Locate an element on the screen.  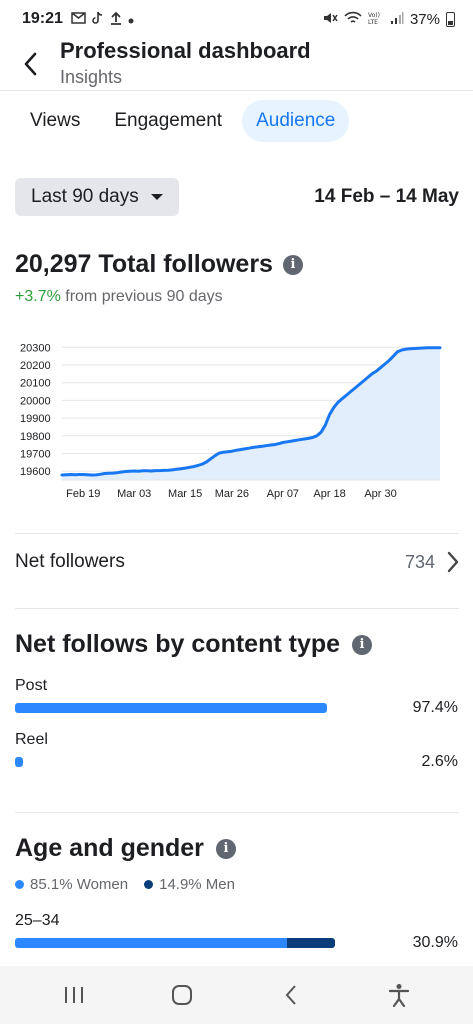
home-button is located at coordinates (182, 995).